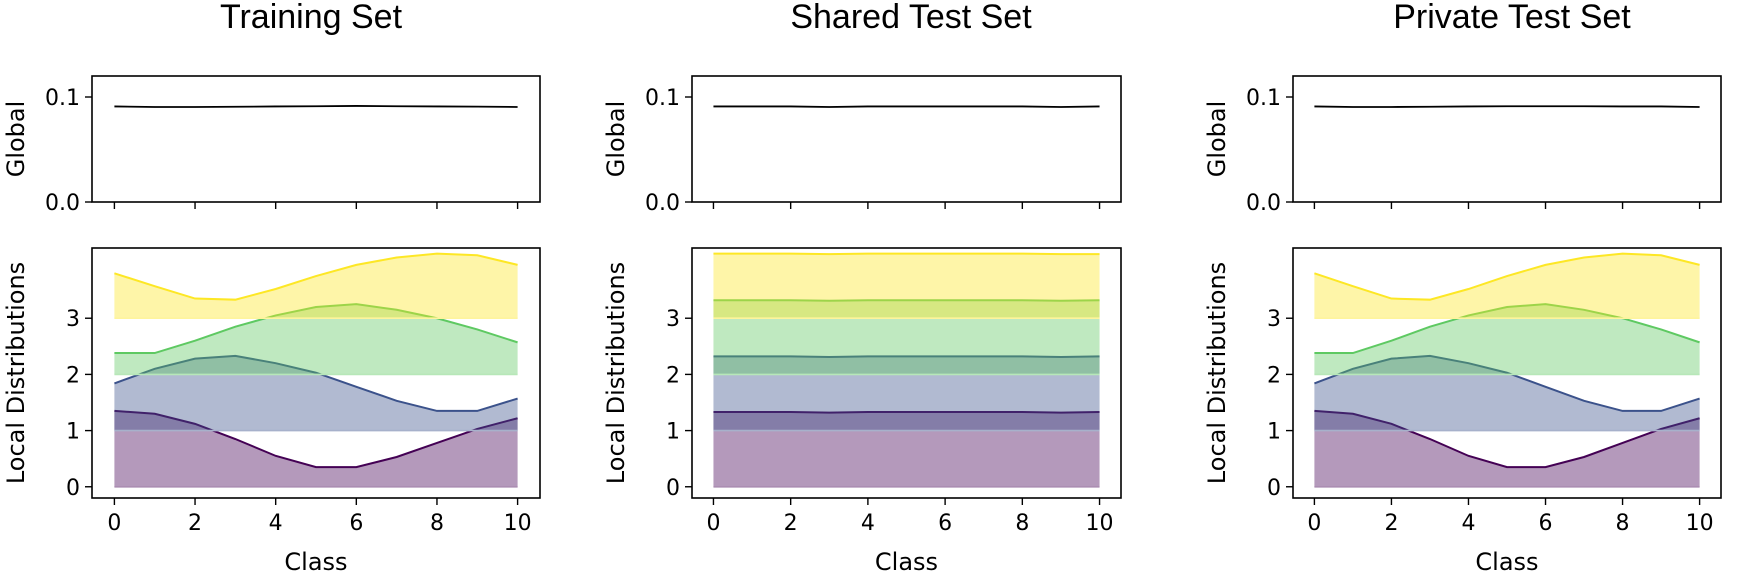 This screenshot has width=1741, height=579. Describe the element at coordinates (911, 18) in the screenshot. I see `title-shared-test-set: Shared Test Set` at that location.